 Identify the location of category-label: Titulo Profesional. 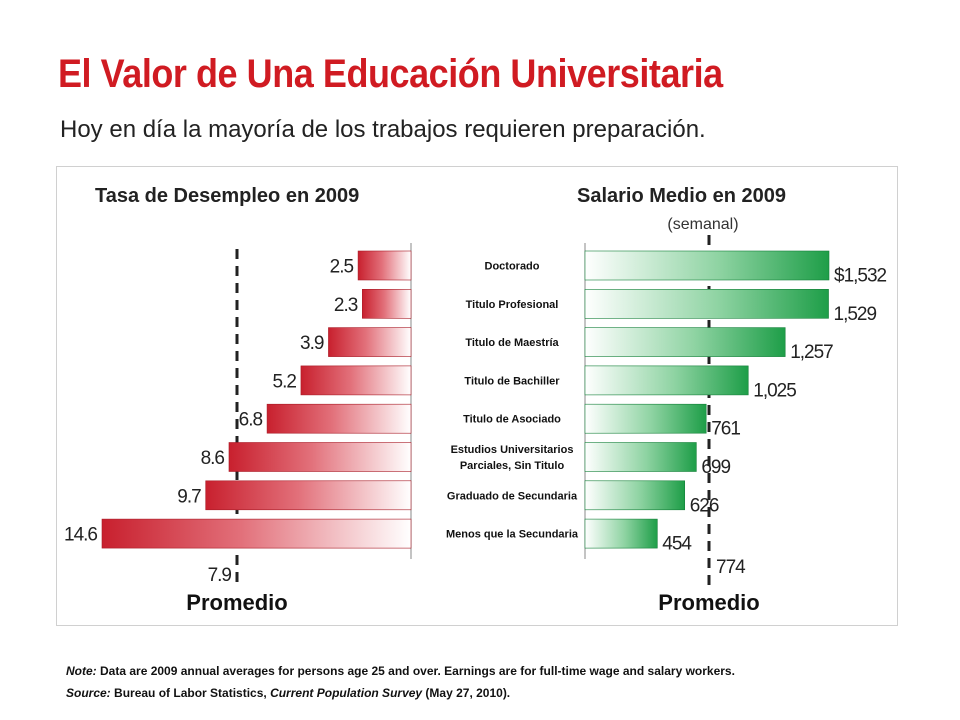
(512, 305).